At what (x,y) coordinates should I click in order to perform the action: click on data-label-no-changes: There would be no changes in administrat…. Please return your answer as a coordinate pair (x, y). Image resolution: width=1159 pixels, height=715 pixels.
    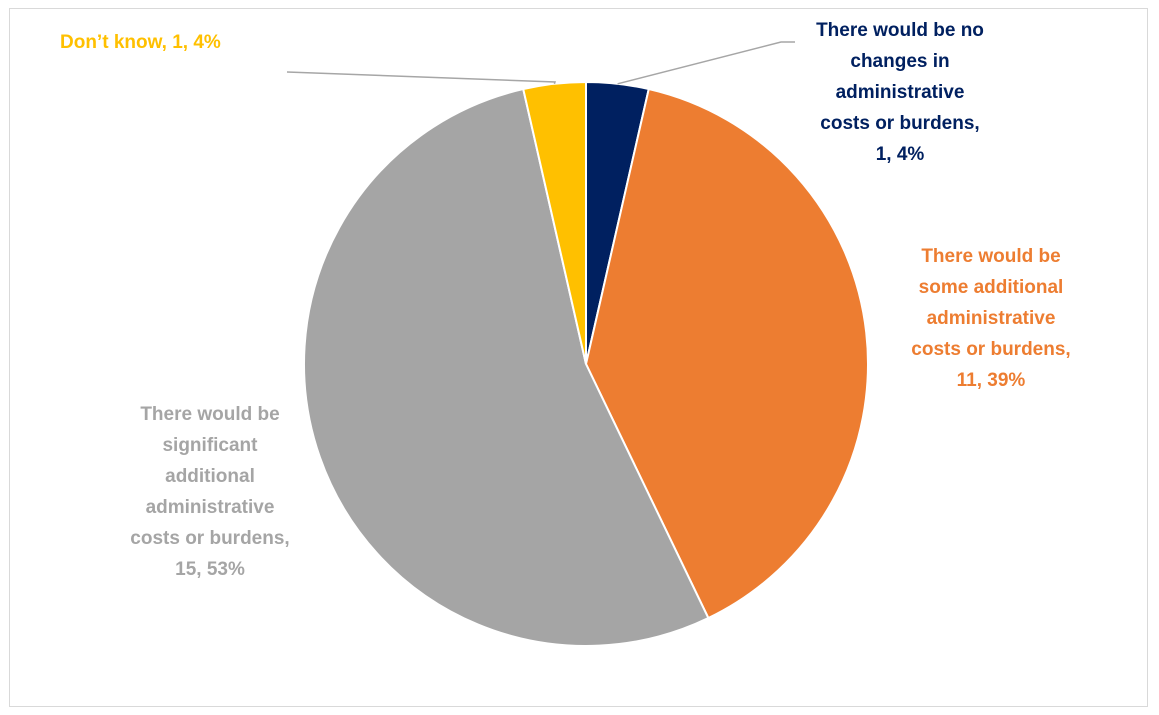
    Looking at the image, I should click on (900, 92).